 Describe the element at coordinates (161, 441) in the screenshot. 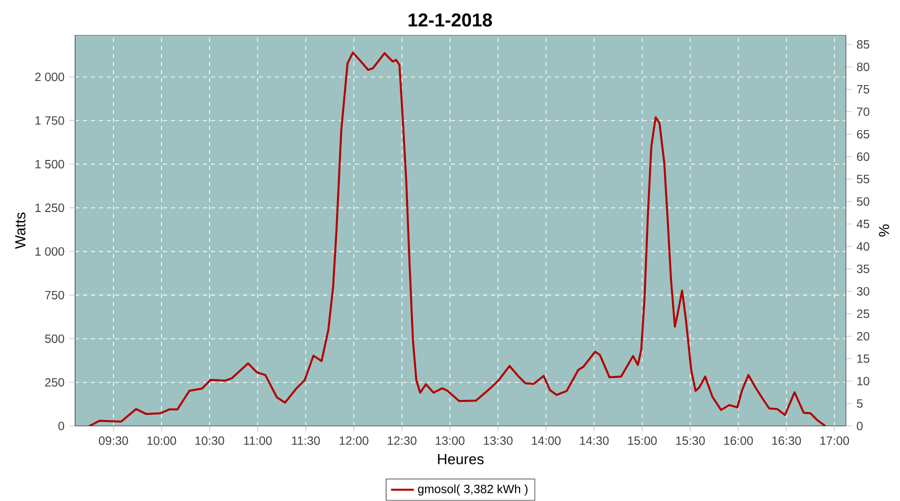

I see `x-tick-label: 10:00` at that location.